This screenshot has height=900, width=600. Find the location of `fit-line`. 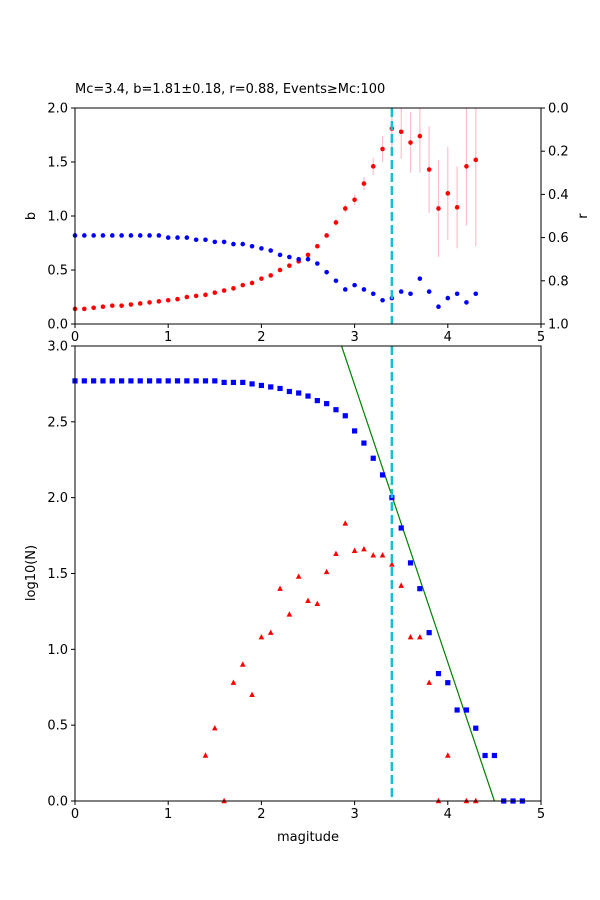

fit-line is located at coordinates (417, 573).